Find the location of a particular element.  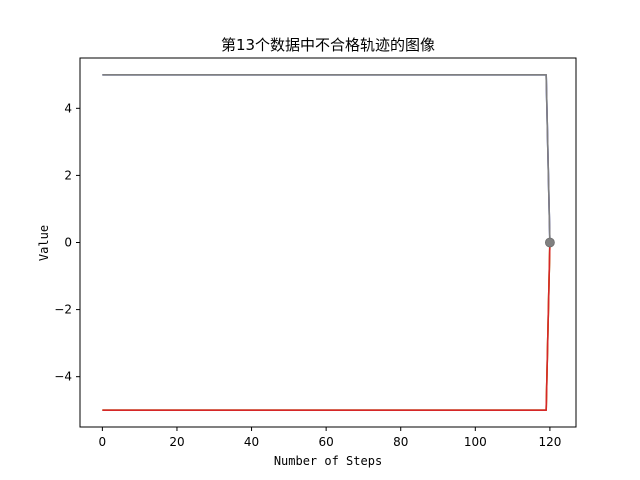

y-axis: −4 −2 0 2 4 is located at coordinates (67, 242).